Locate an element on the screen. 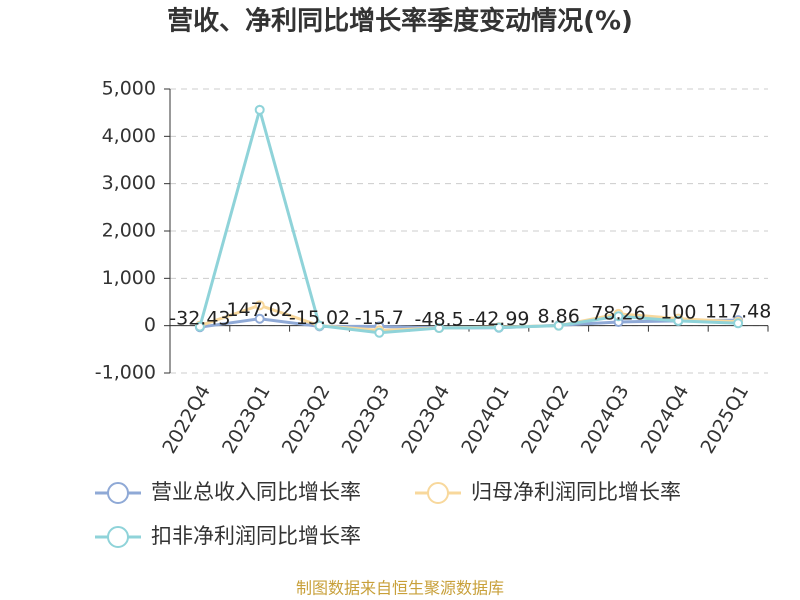  data-label: -42.99 is located at coordinates (498, 319).